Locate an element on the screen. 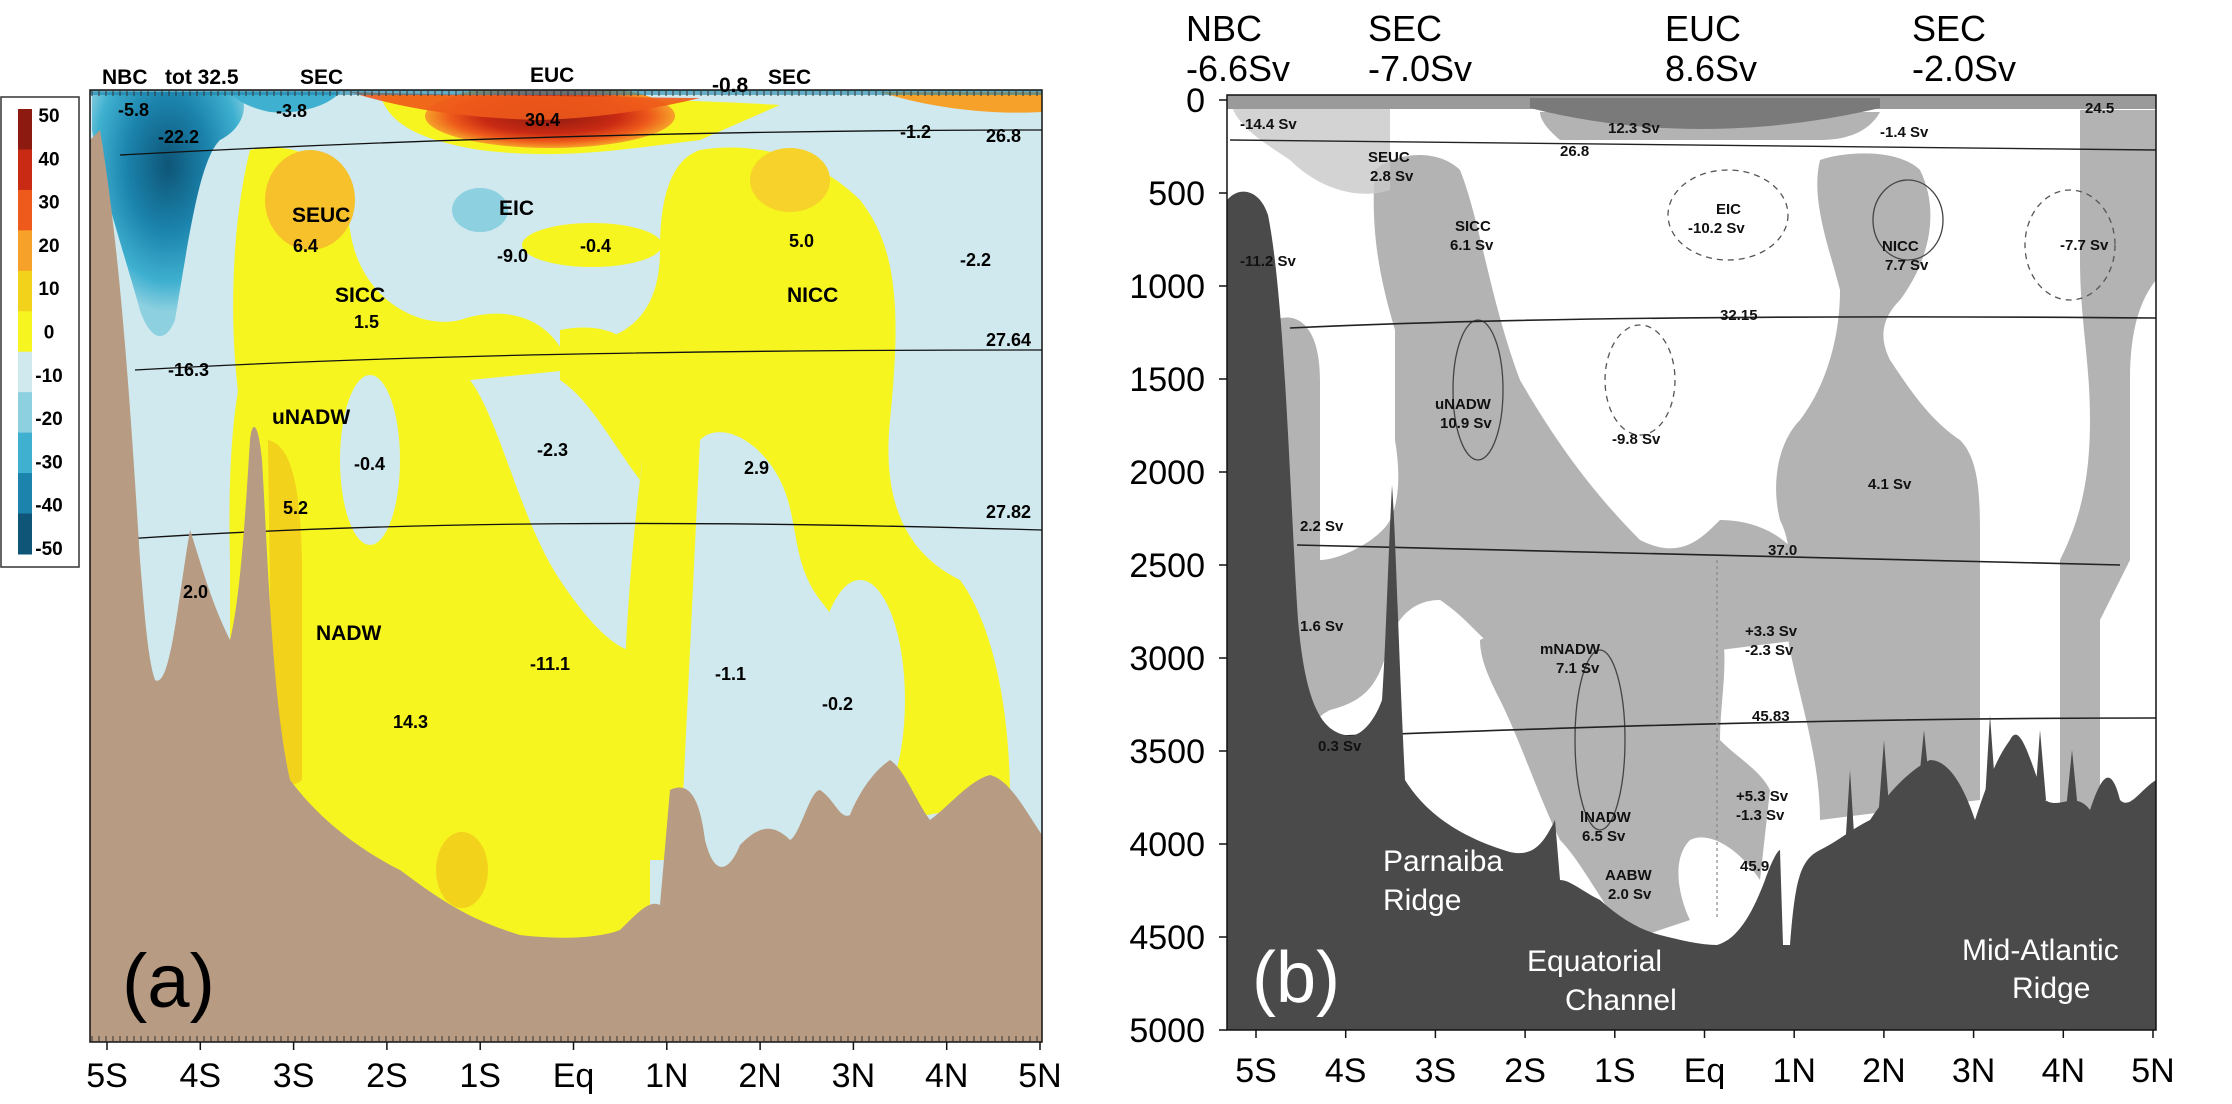  b-d3215: 32.15 is located at coordinates (1739, 315).